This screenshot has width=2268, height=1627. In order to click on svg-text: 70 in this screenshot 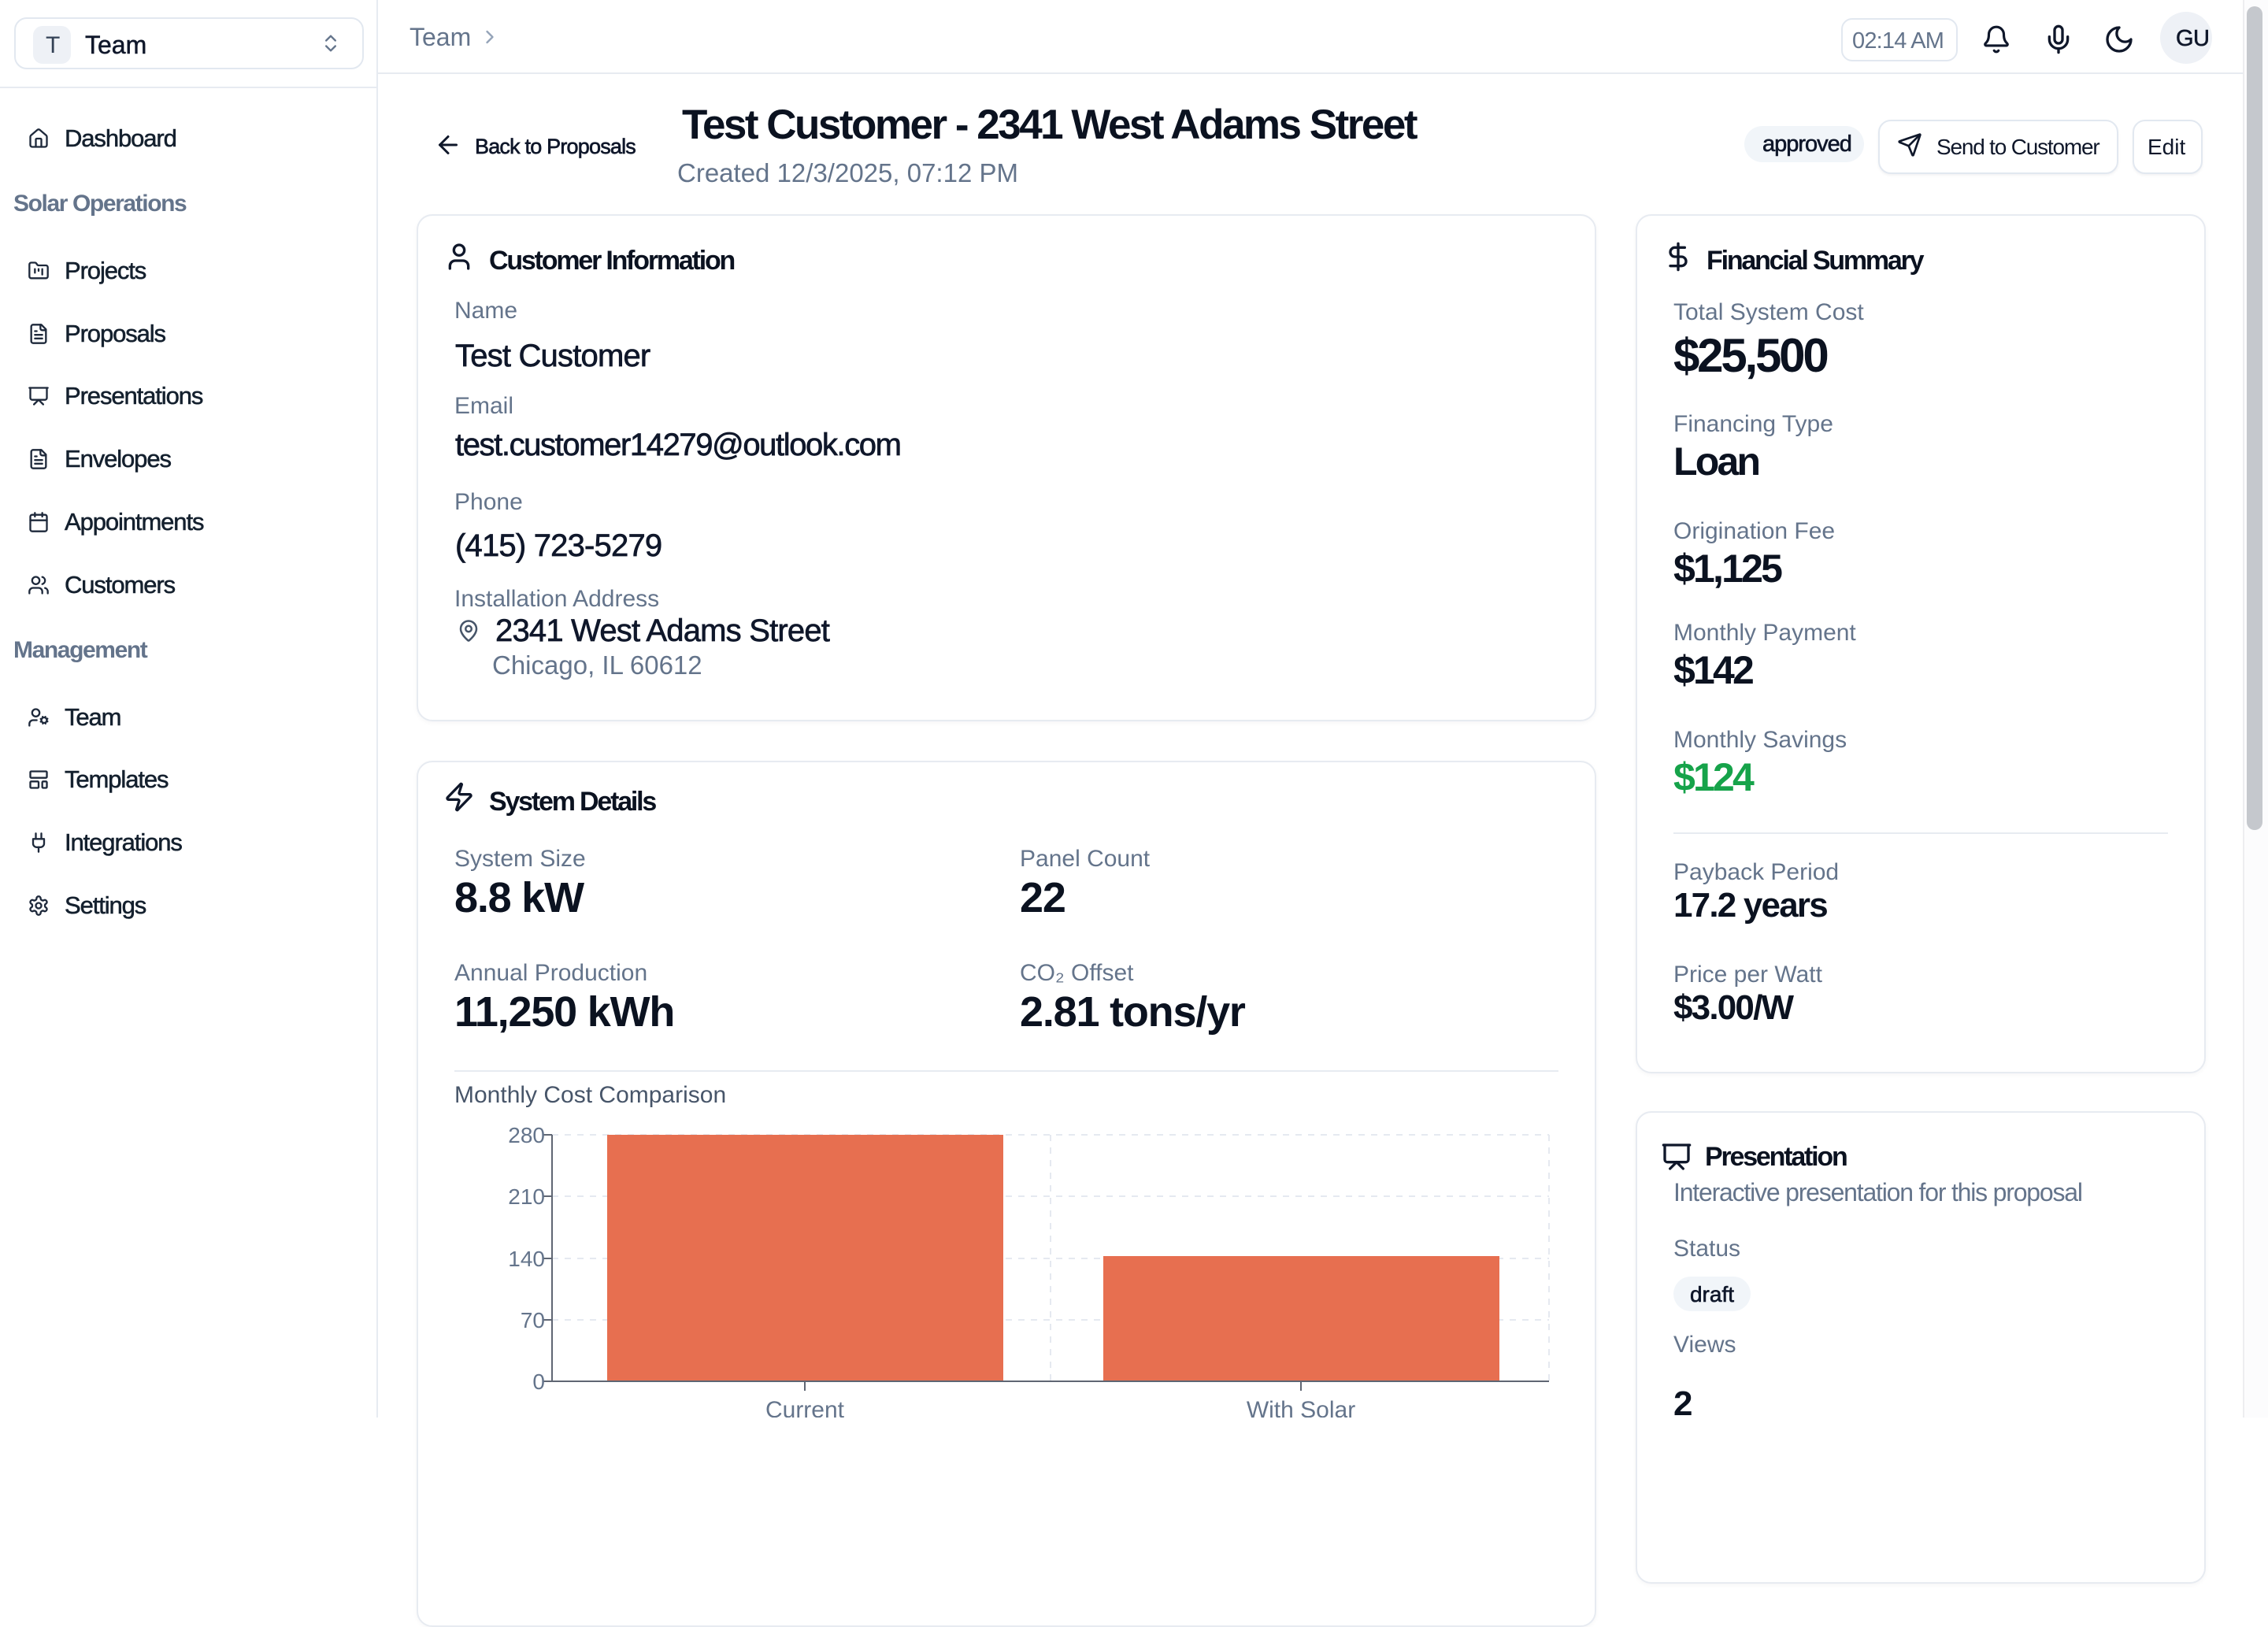, I will do `click(533, 1320)`.